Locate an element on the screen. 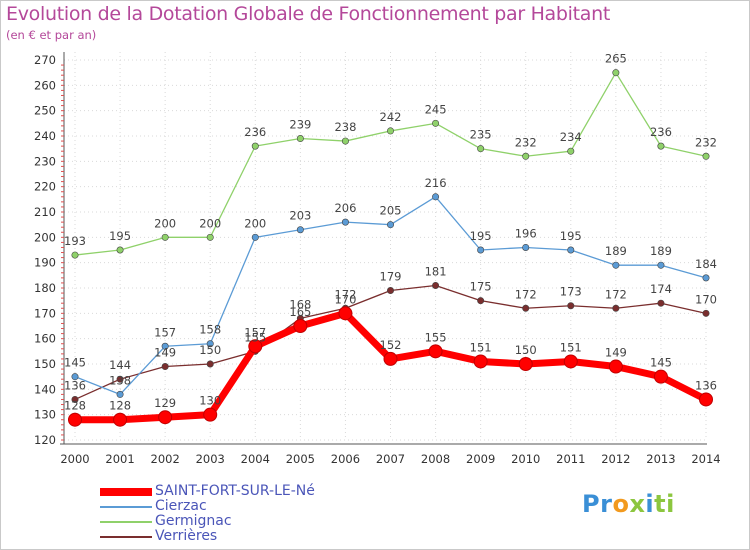  data-label: 155 is located at coordinates (436, 337).